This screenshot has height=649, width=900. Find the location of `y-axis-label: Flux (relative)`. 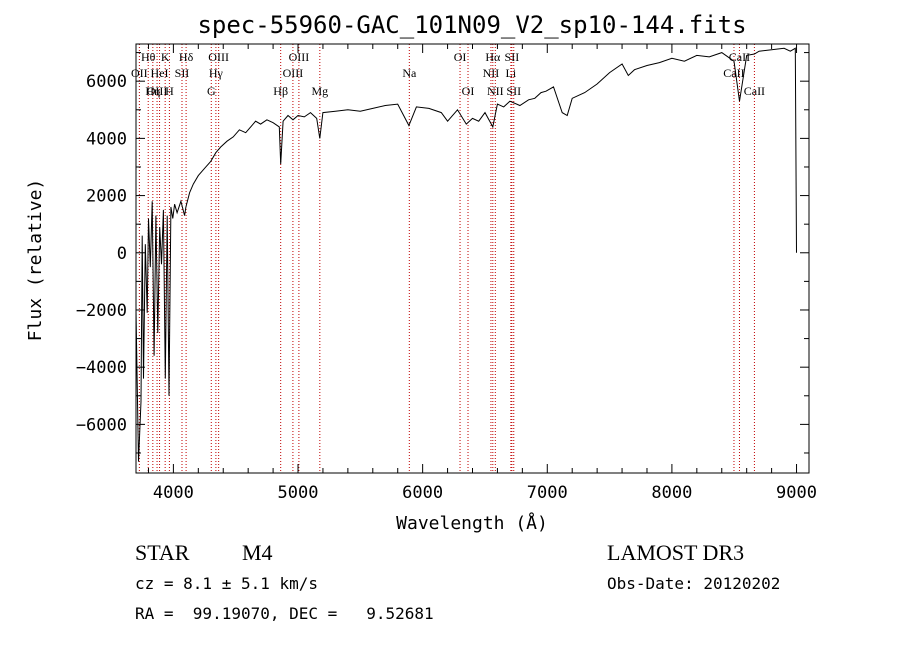

y-axis-label: Flux (relative) is located at coordinates (35, 260).